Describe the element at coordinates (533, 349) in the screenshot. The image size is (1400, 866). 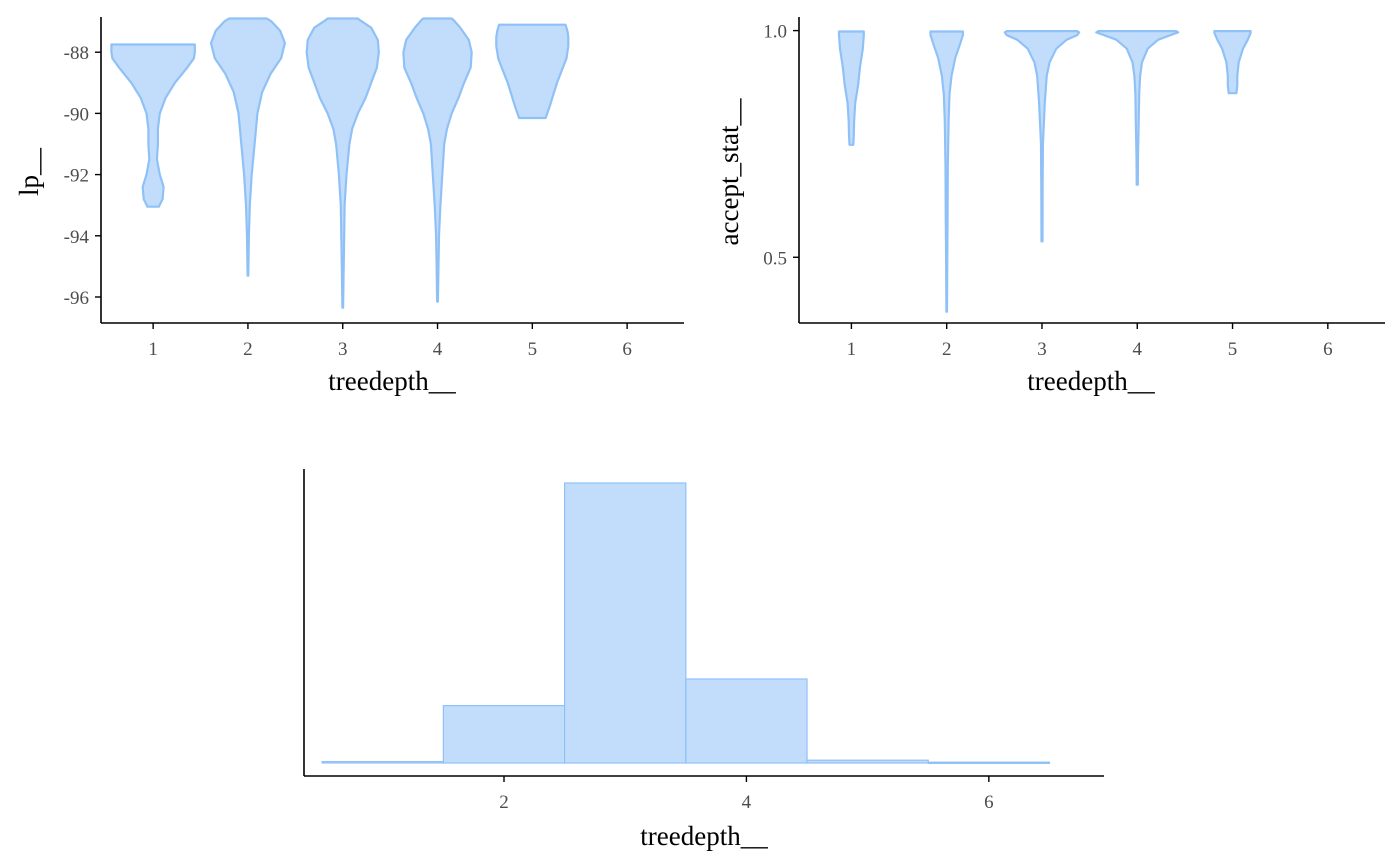
I see `lp-x-tick-label: 5` at that location.